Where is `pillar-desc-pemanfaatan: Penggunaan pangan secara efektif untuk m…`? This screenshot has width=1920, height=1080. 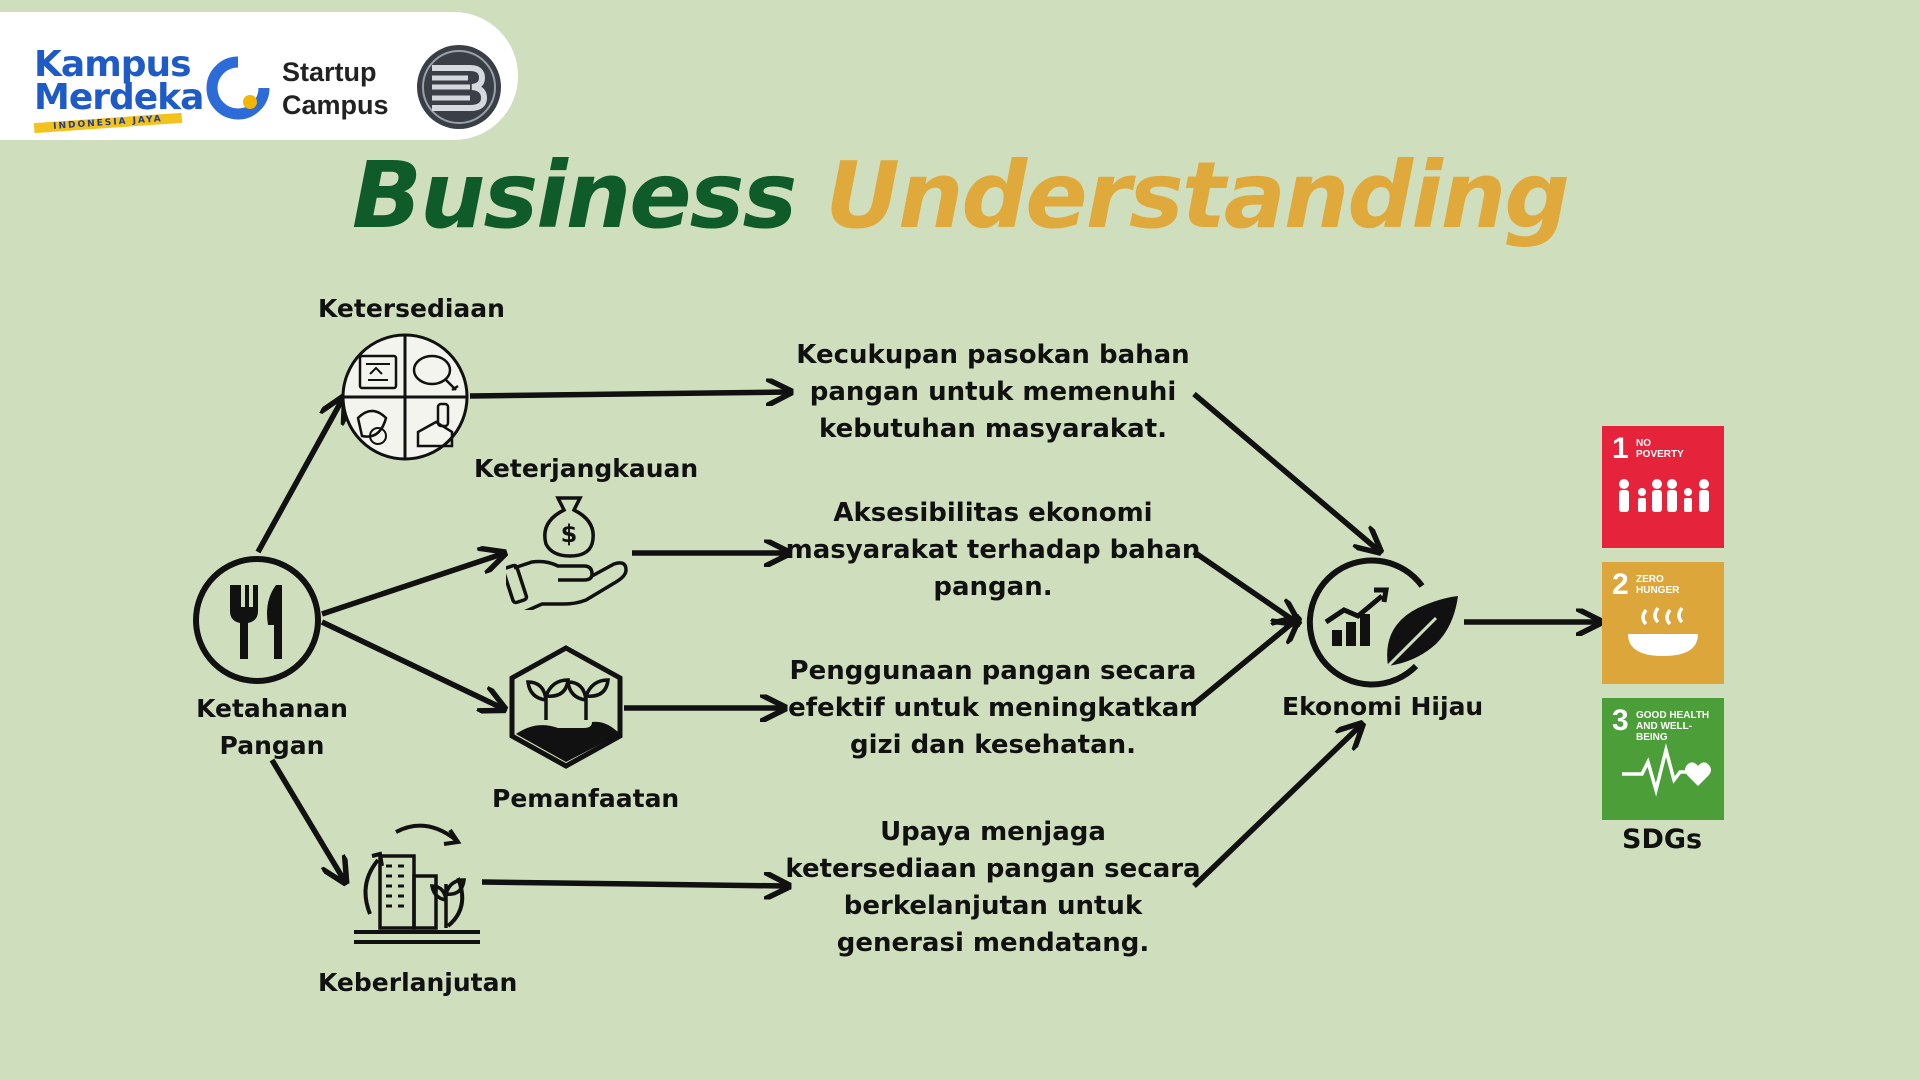
pillar-desc-pemanfaatan: Penggunaan pangan secara efektif untuk m… is located at coordinates (993, 708).